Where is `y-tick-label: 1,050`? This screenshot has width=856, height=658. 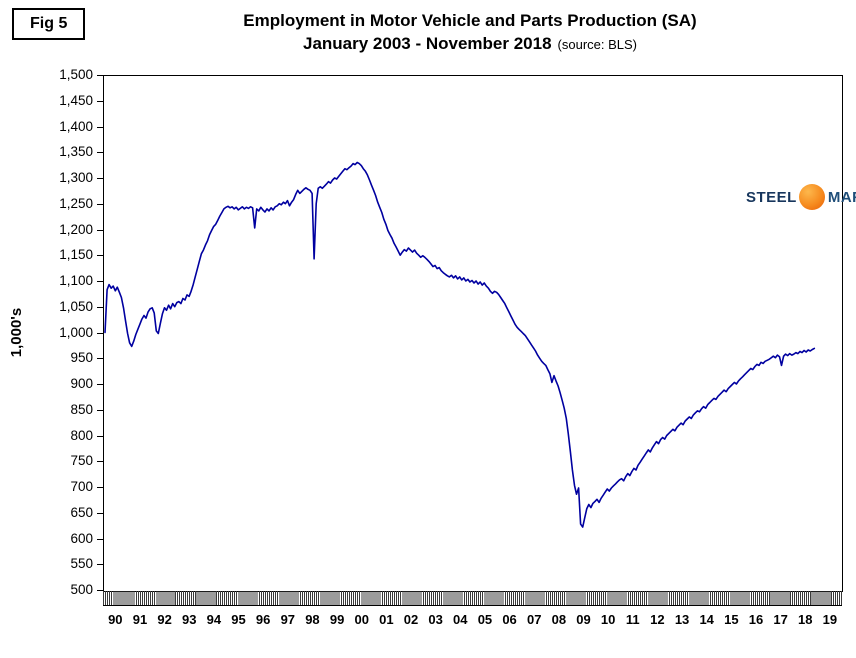
y-tick-label: 1,050 is located at coordinates (81, 307).